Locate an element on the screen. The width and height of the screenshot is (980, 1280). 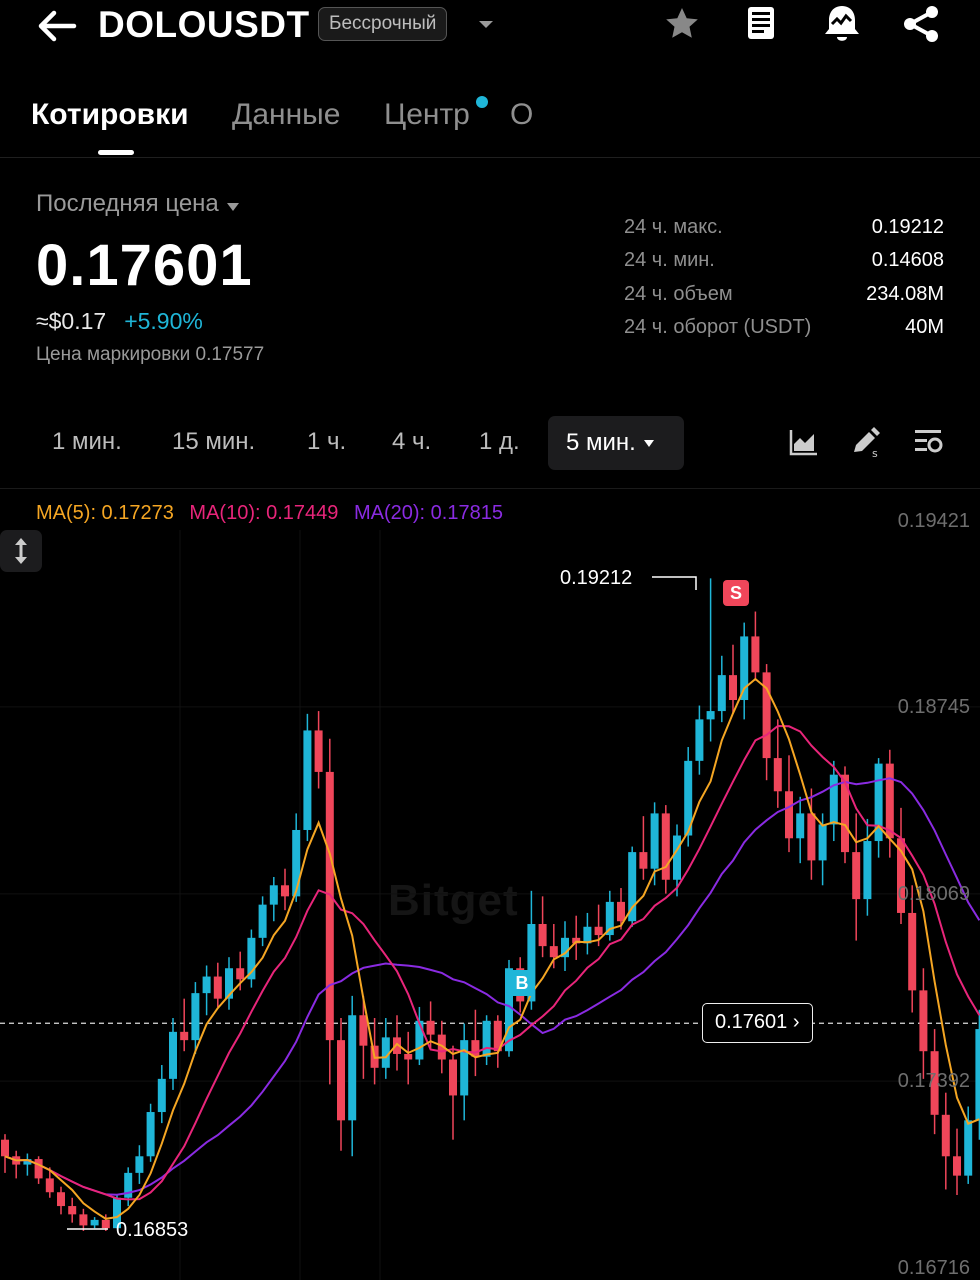
star-icon is located at coordinates (682, 24).